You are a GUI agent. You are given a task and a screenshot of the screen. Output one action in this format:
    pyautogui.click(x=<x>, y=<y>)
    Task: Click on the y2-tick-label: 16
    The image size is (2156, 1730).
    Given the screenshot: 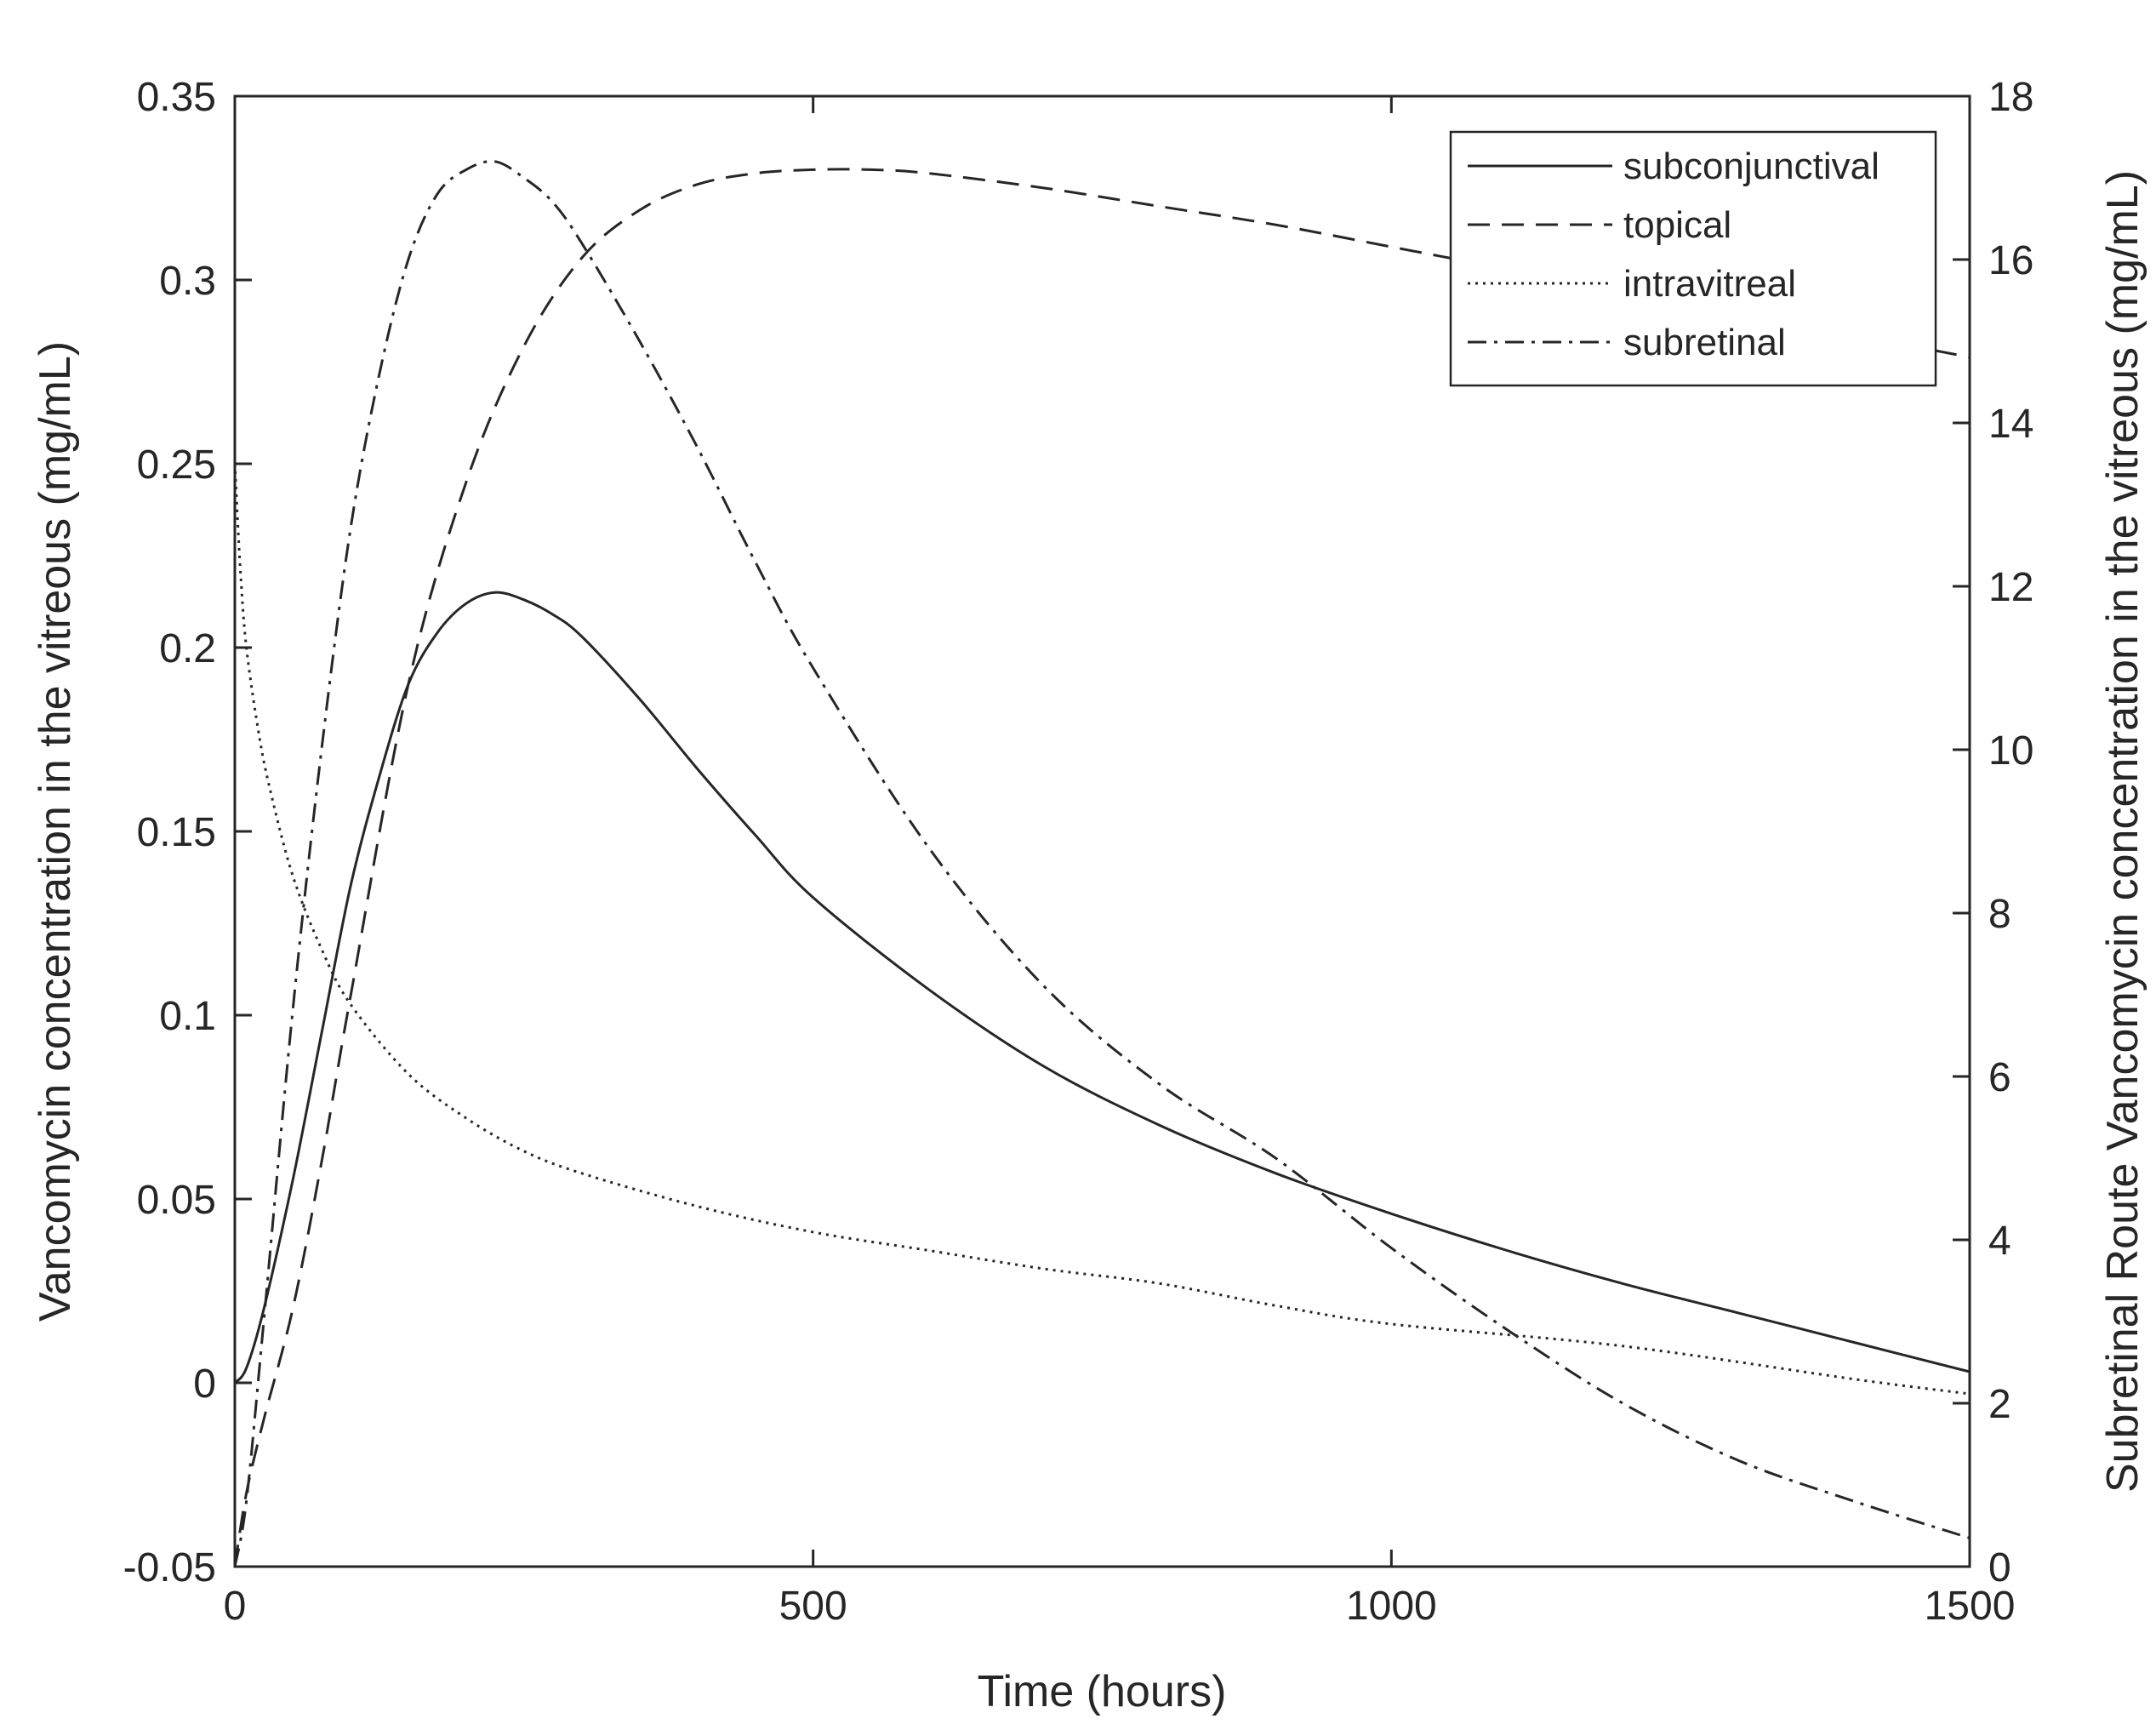 What is the action you would take?
    pyautogui.click(x=2010, y=260)
    